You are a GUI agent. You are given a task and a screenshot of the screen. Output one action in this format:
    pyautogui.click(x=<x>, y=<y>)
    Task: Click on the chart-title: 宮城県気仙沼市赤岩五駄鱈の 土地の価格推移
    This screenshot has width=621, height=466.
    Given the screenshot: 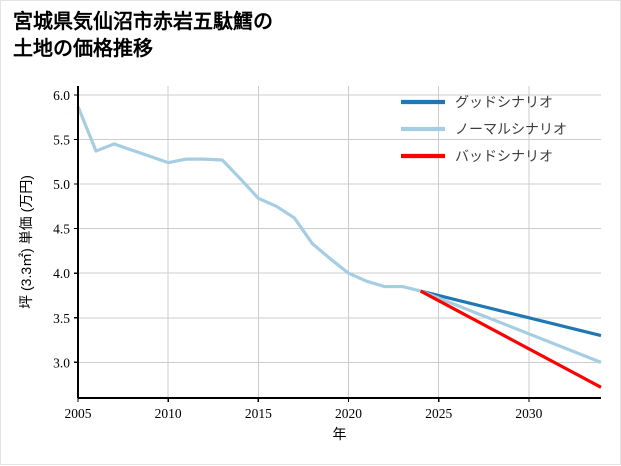 What is the action you would take?
    pyautogui.click(x=143, y=35)
    